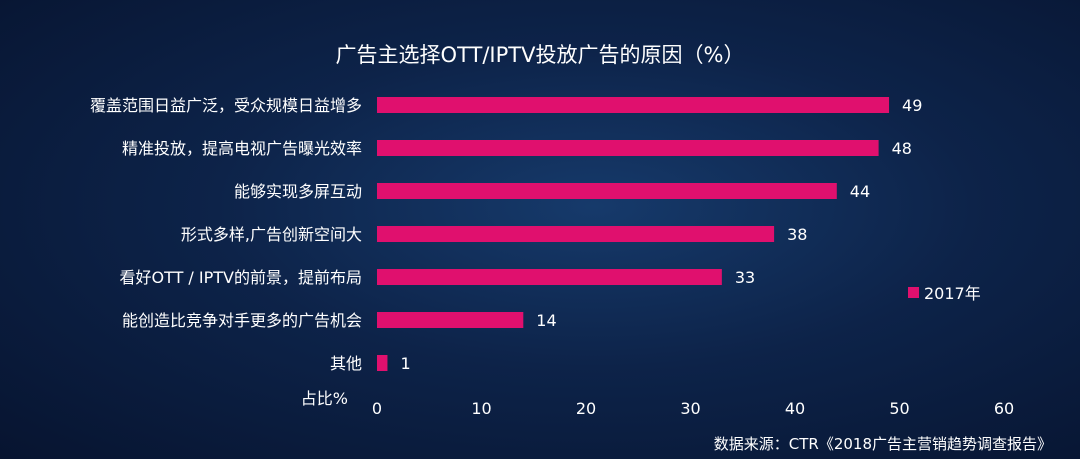 The height and width of the screenshot is (459, 1080). What do you see at coordinates (405, 363) in the screenshot?
I see `value-label: 1` at bounding box center [405, 363].